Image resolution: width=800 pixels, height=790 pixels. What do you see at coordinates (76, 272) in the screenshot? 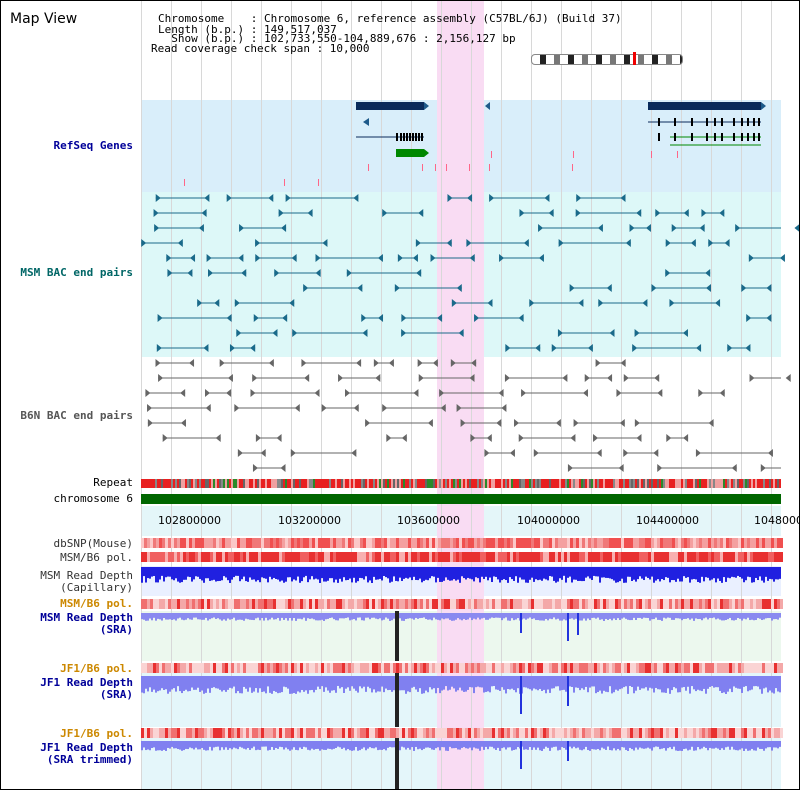
I see `track-label-msm-bac: MSM BAC end pairs` at bounding box center [76, 272].